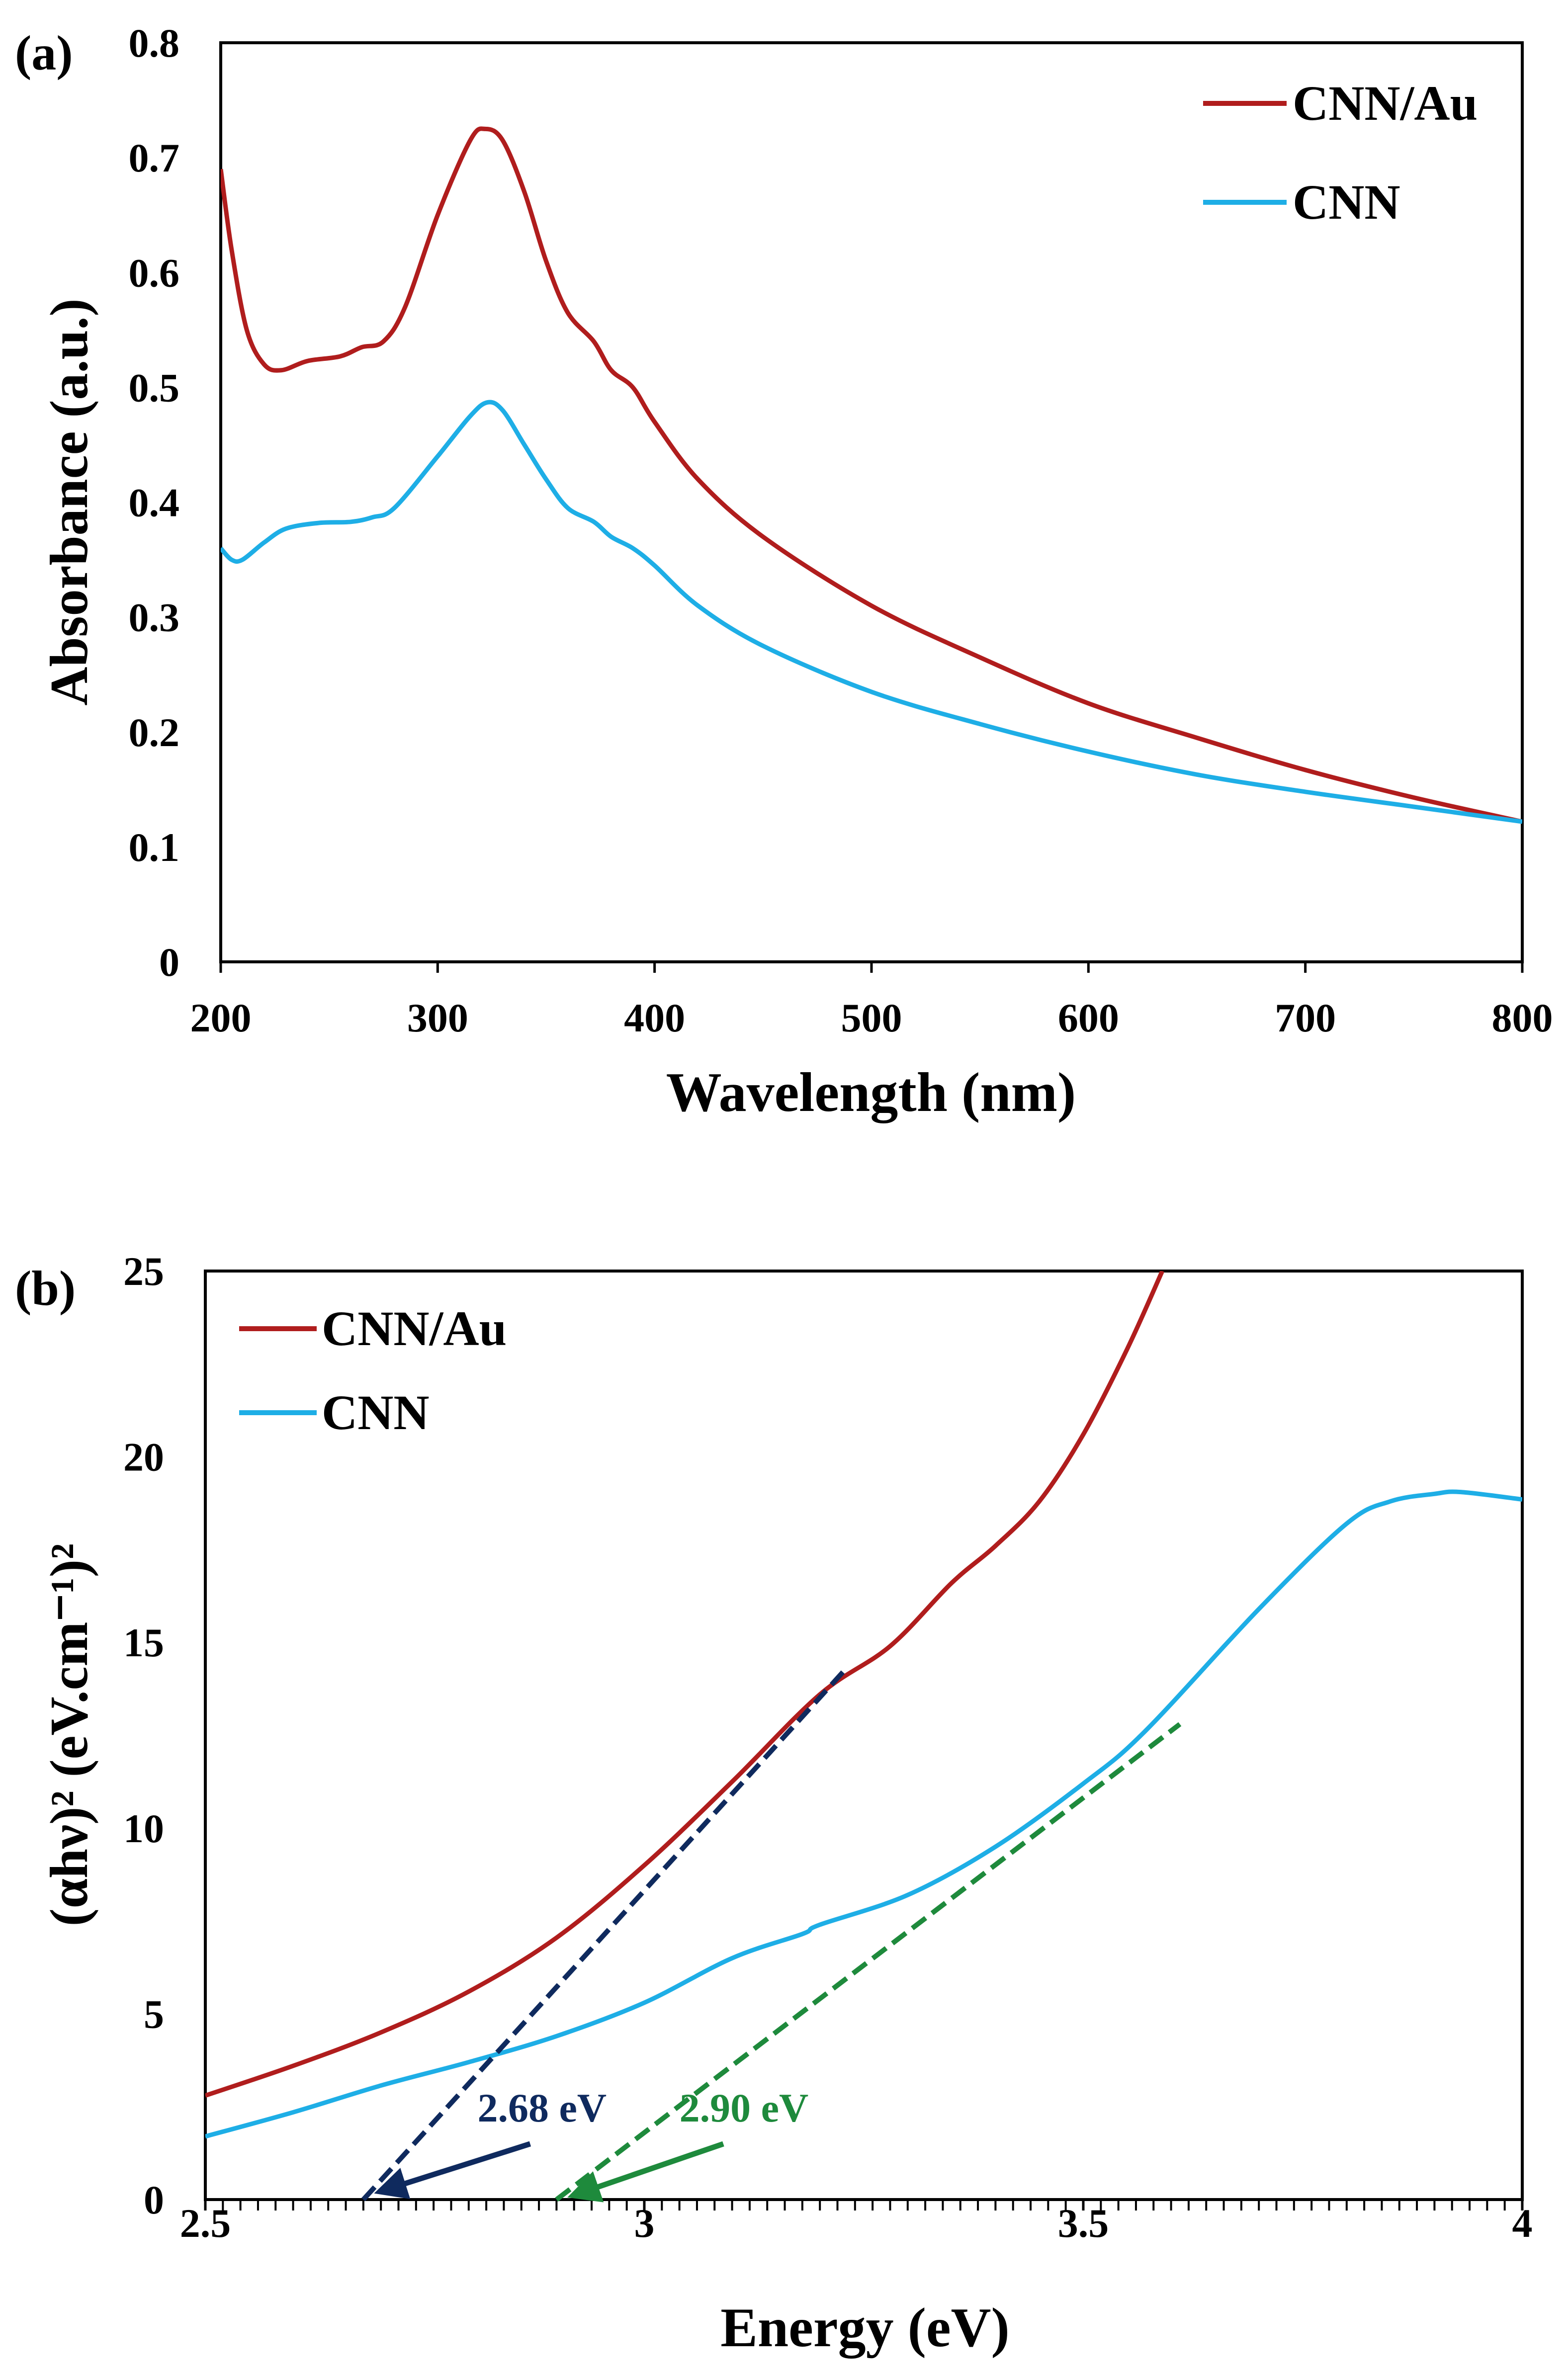 The height and width of the screenshot is (2380, 1568). I want to click on y-tick-label: 0.3, so click(155, 617).